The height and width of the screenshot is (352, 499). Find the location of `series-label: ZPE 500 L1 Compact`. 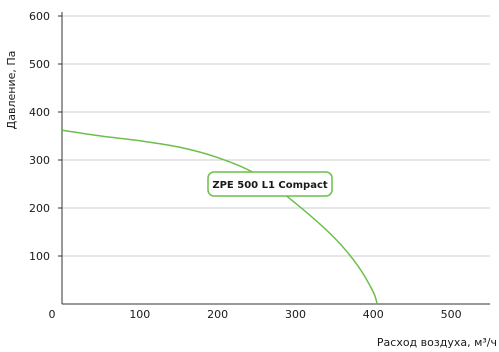

series-label: ZPE 500 L1 Compact is located at coordinates (270, 185).